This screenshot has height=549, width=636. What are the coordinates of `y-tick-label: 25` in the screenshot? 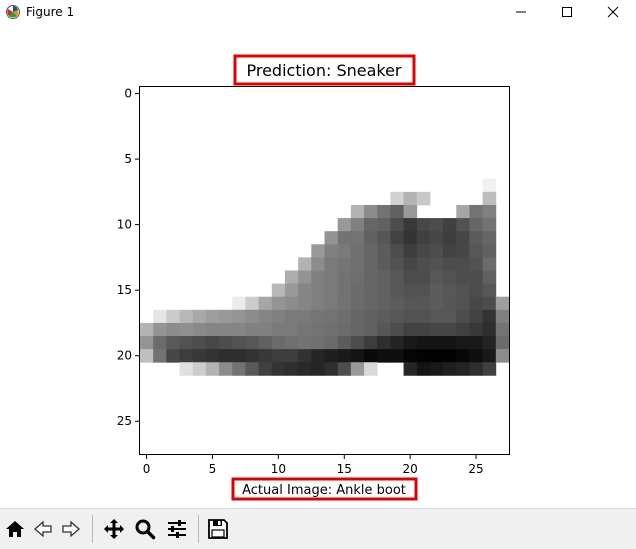 It's located at (124, 421).